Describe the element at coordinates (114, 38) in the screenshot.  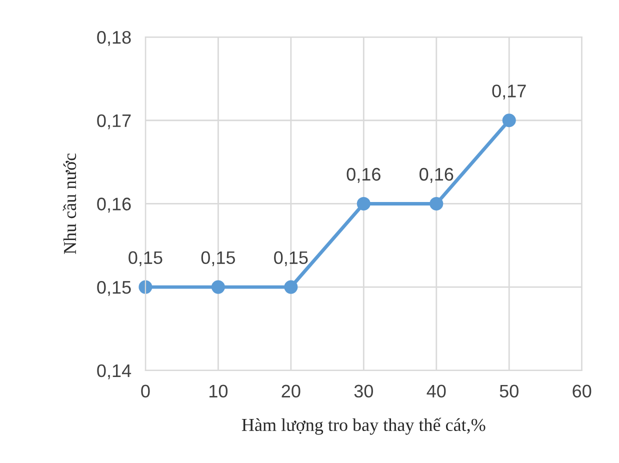
I see `y-tick-label: 0,18` at that location.